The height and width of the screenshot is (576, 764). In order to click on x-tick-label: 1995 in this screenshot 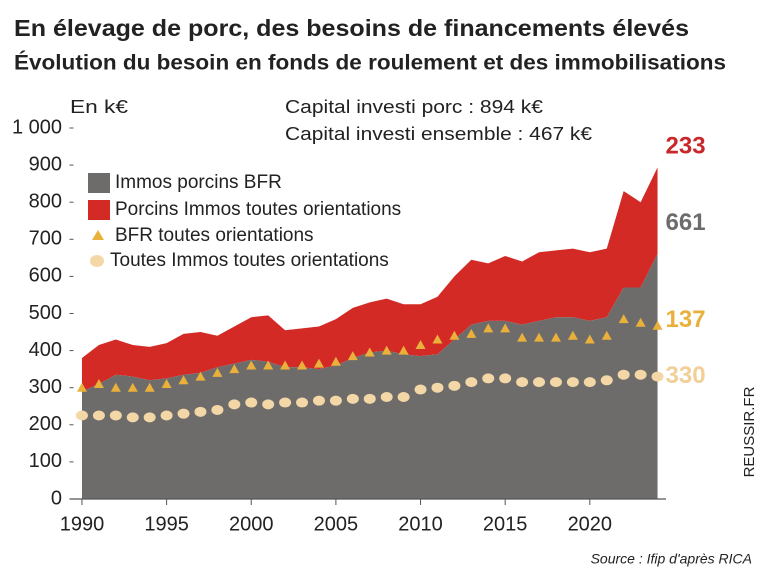, I will do `click(166, 524)`.